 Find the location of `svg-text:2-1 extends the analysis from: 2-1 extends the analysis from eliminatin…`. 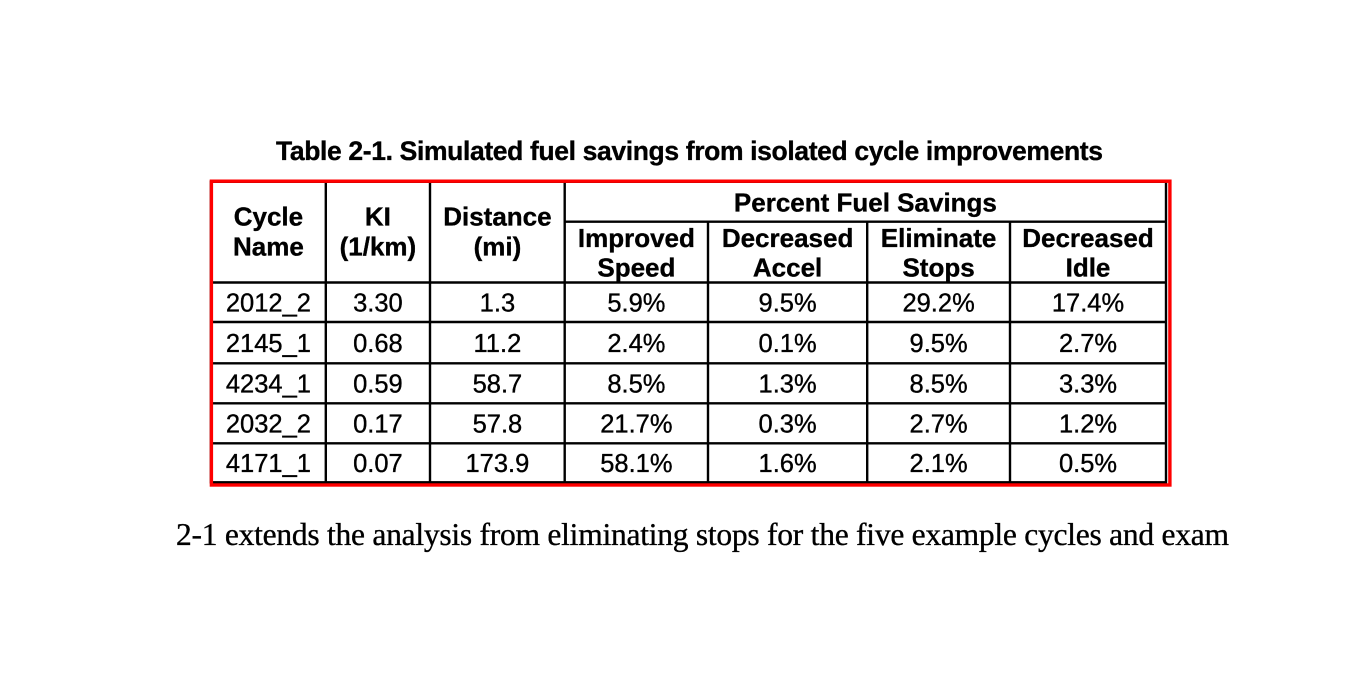

svg-text:2-1 extends the analysis from: 2-1 extends the analysis from eliminatin… is located at coordinates (702, 534).